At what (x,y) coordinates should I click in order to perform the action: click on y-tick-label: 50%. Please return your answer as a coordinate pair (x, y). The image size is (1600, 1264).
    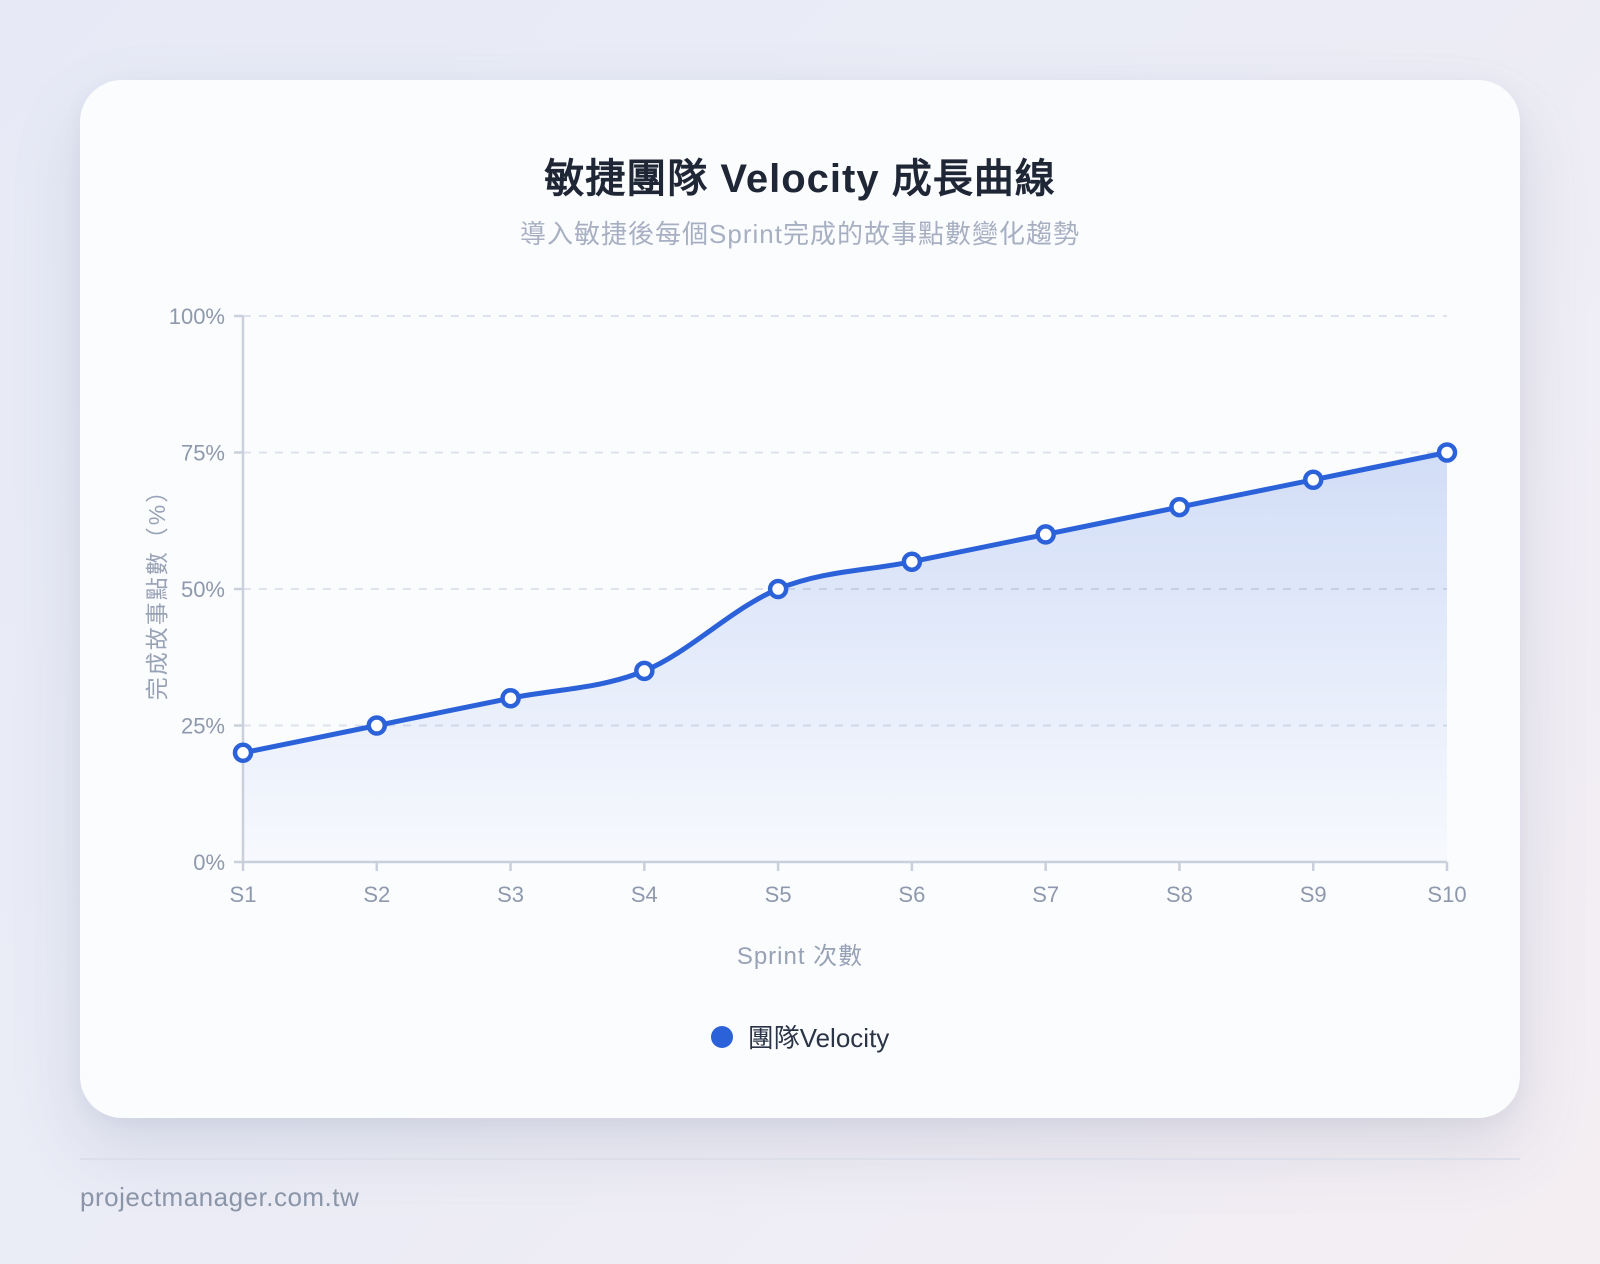
    Looking at the image, I should click on (203, 589).